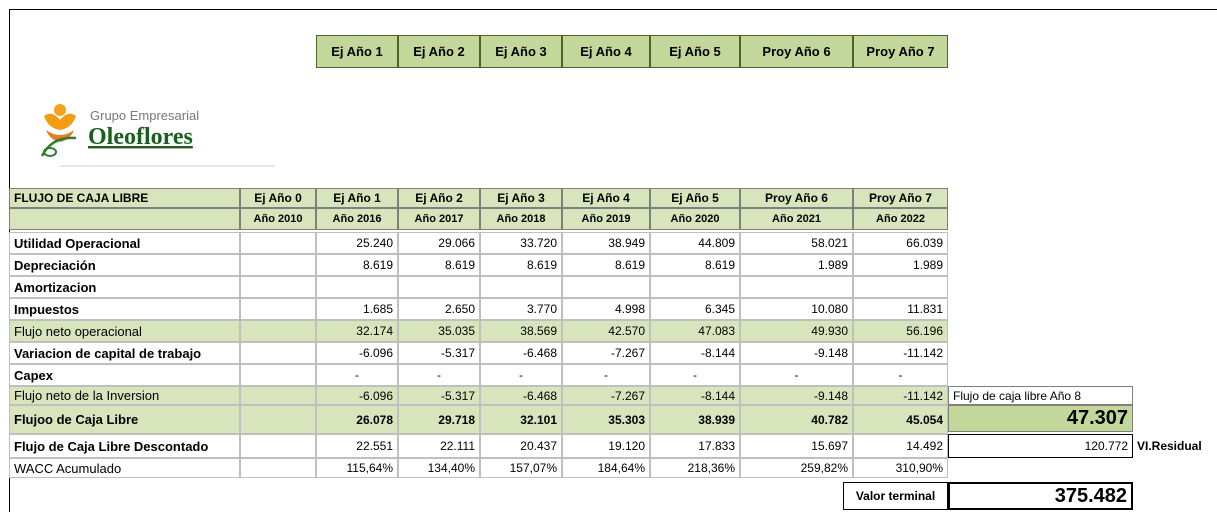 The width and height of the screenshot is (1217, 512). I want to click on value-cell: 310,90%, so click(900, 468).